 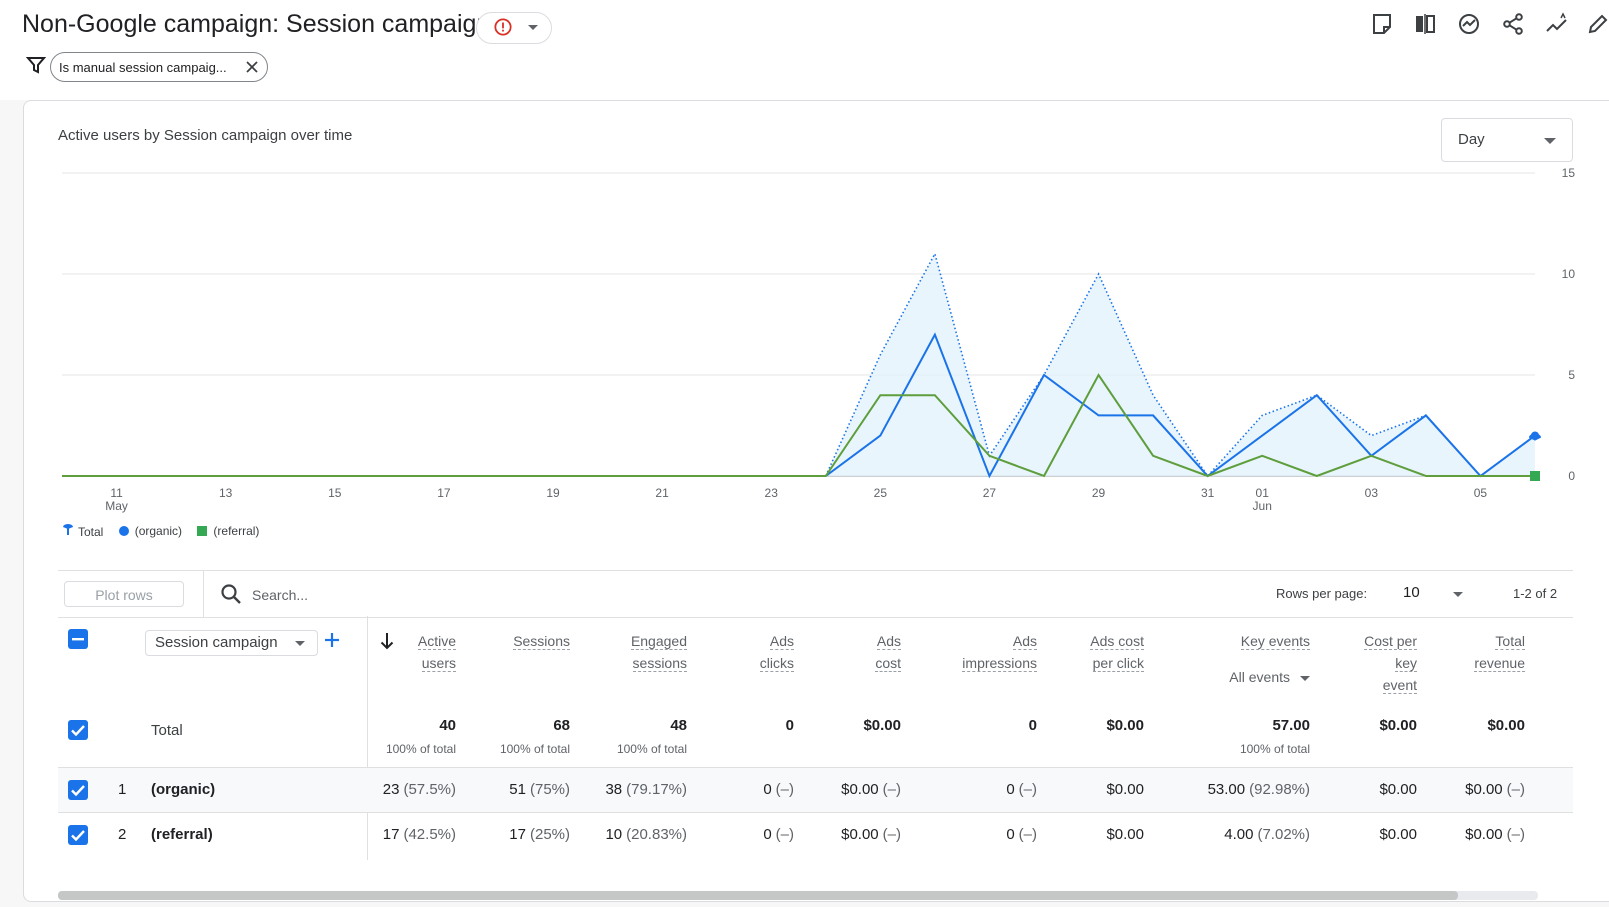 I want to click on legend-item-organic: (organic), so click(x=150, y=531).